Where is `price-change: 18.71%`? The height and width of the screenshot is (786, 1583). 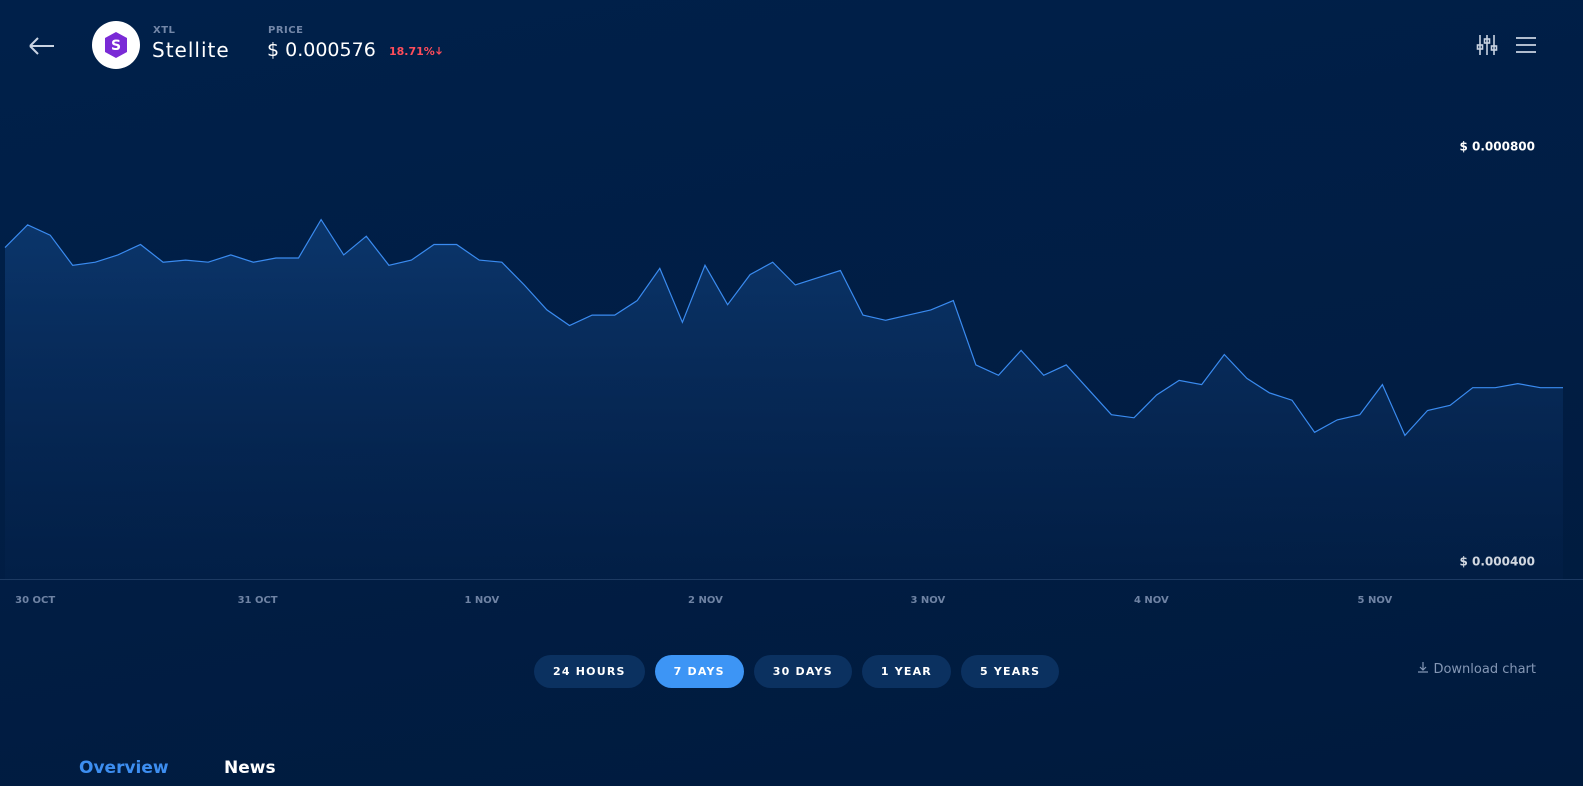
price-change: 18.71% is located at coordinates (416, 51).